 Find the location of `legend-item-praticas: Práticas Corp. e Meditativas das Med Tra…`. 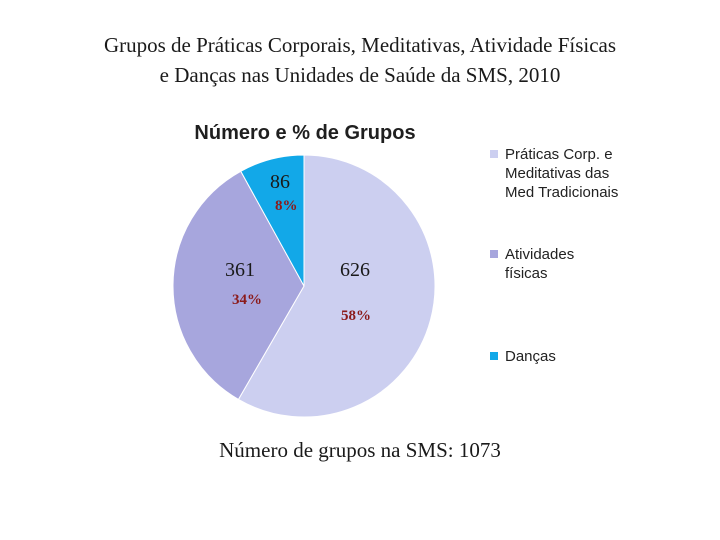

legend-item-praticas: Práticas Corp. e Meditativas das Med Tra… is located at coordinates (554, 173).